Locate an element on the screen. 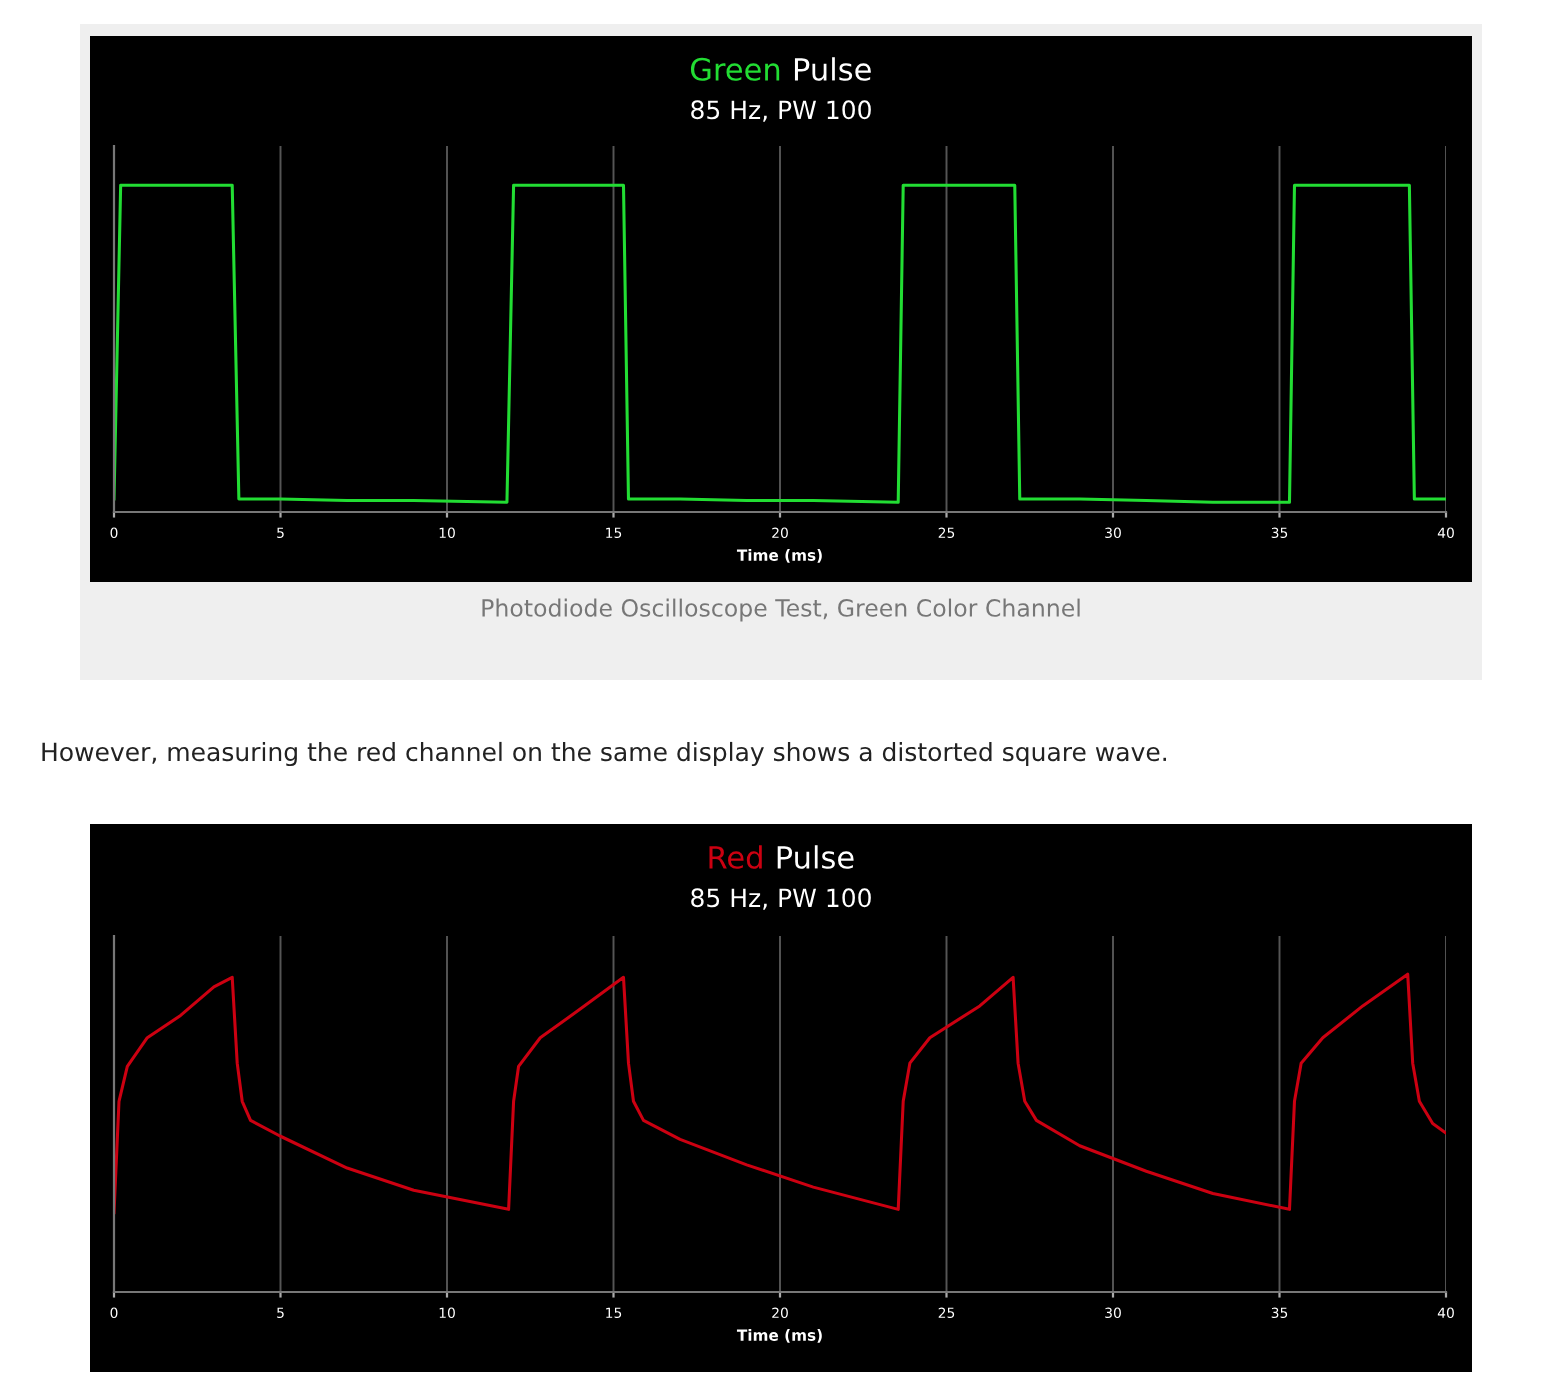 This screenshot has width=1554, height=1392. chart-title: Green Pulse is located at coordinates (780, 69).